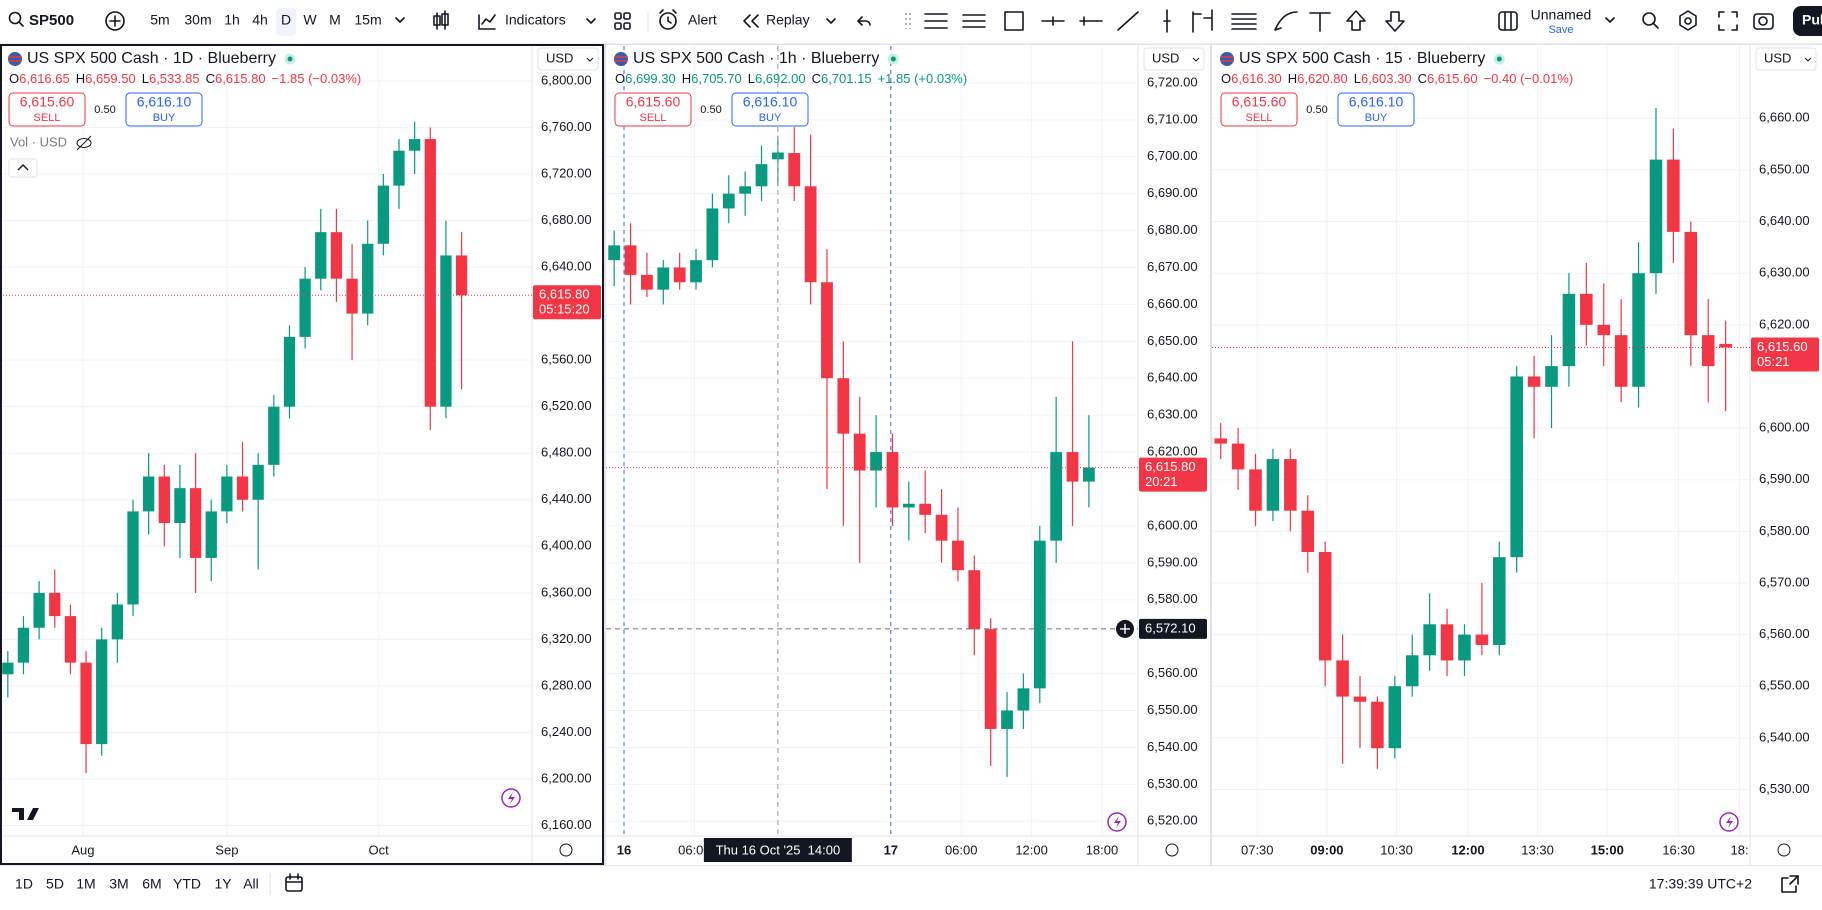 The width and height of the screenshot is (1822, 910). What do you see at coordinates (1259, 102) in the screenshot?
I see `sell-price: 6,615.60` at bounding box center [1259, 102].